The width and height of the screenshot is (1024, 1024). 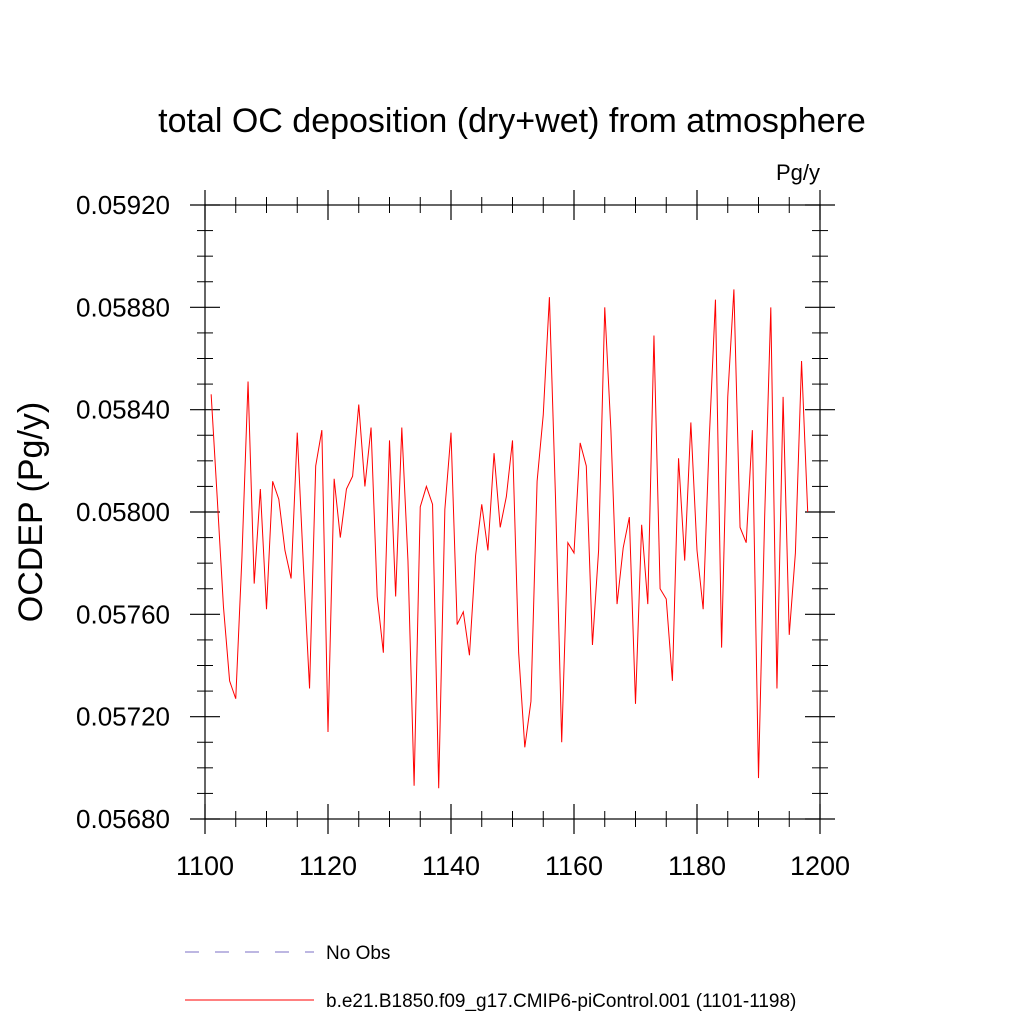 What do you see at coordinates (31, 512) in the screenshot?
I see `y-axis-label: OCDEP (Pg/y)` at bounding box center [31, 512].